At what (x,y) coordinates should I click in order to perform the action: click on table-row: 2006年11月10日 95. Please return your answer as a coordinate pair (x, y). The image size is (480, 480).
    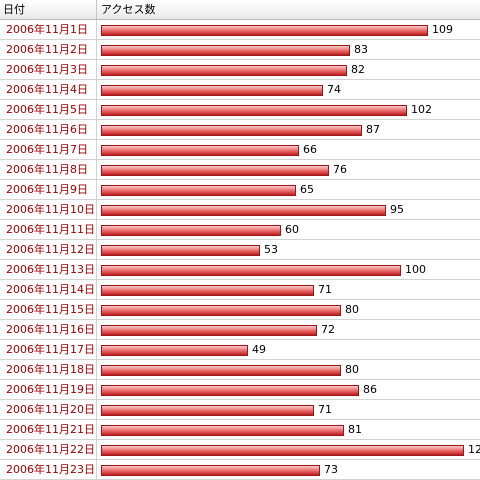
    Looking at the image, I should click on (240, 210).